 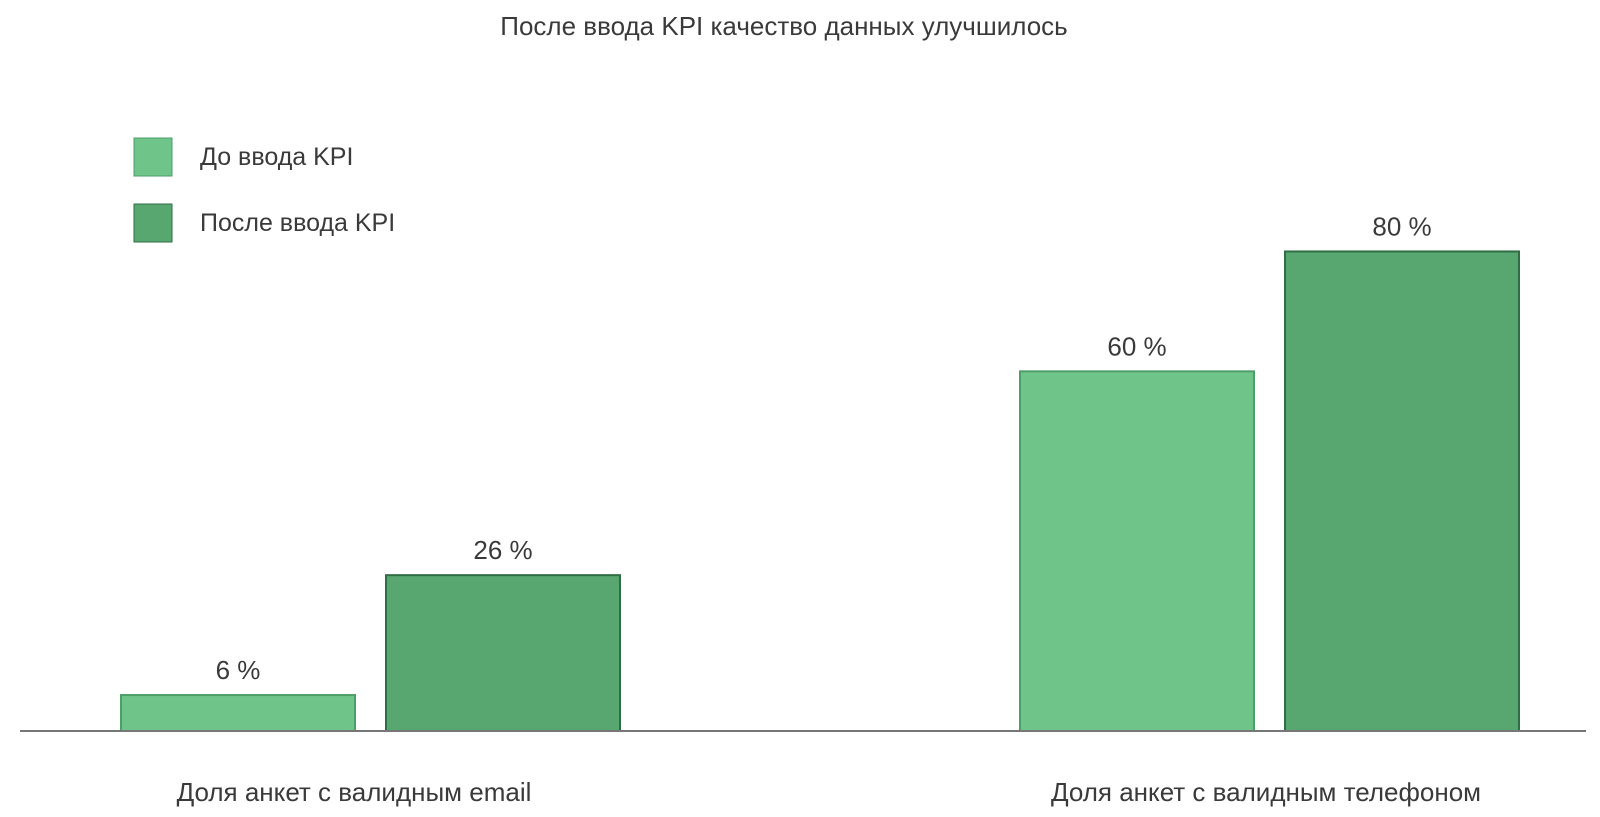 What do you see at coordinates (153, 157) in the screenshot?
I see `legend-swatch-before` at bounding box center [153, 157].